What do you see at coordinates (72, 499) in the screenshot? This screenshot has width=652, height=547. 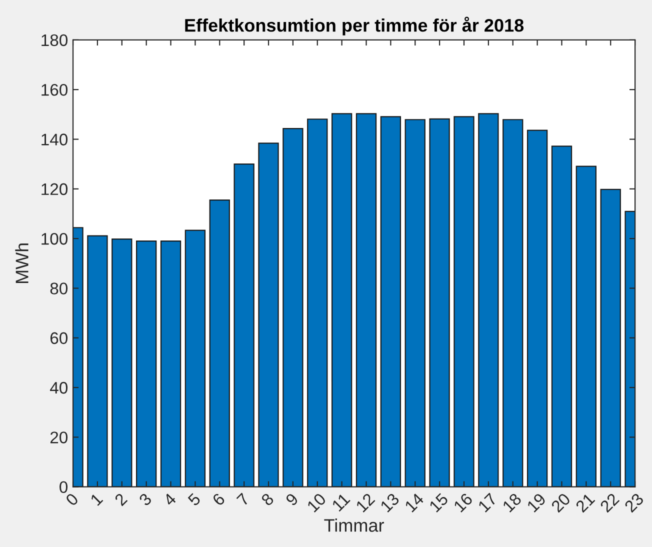 I see `x-tick-label: 0` at bounding box center [72, 499].